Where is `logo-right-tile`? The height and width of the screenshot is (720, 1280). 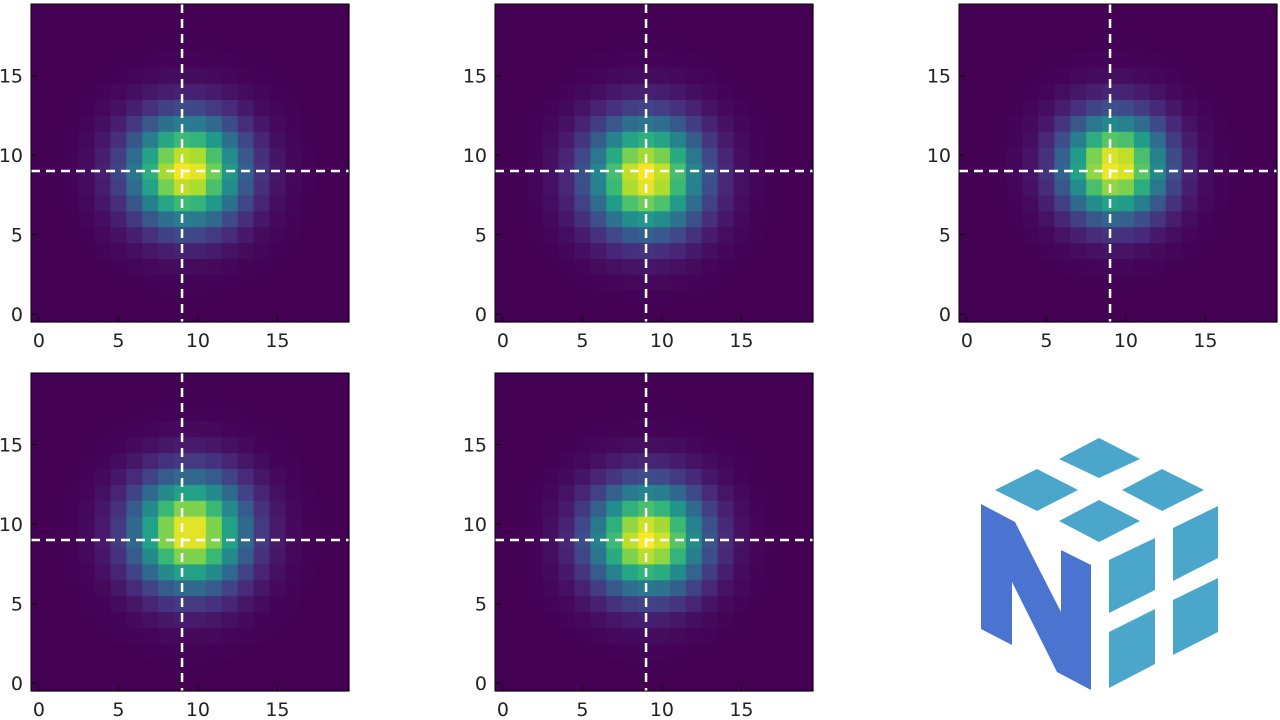
logo-right-tile is located at coordinates (1132, 575).